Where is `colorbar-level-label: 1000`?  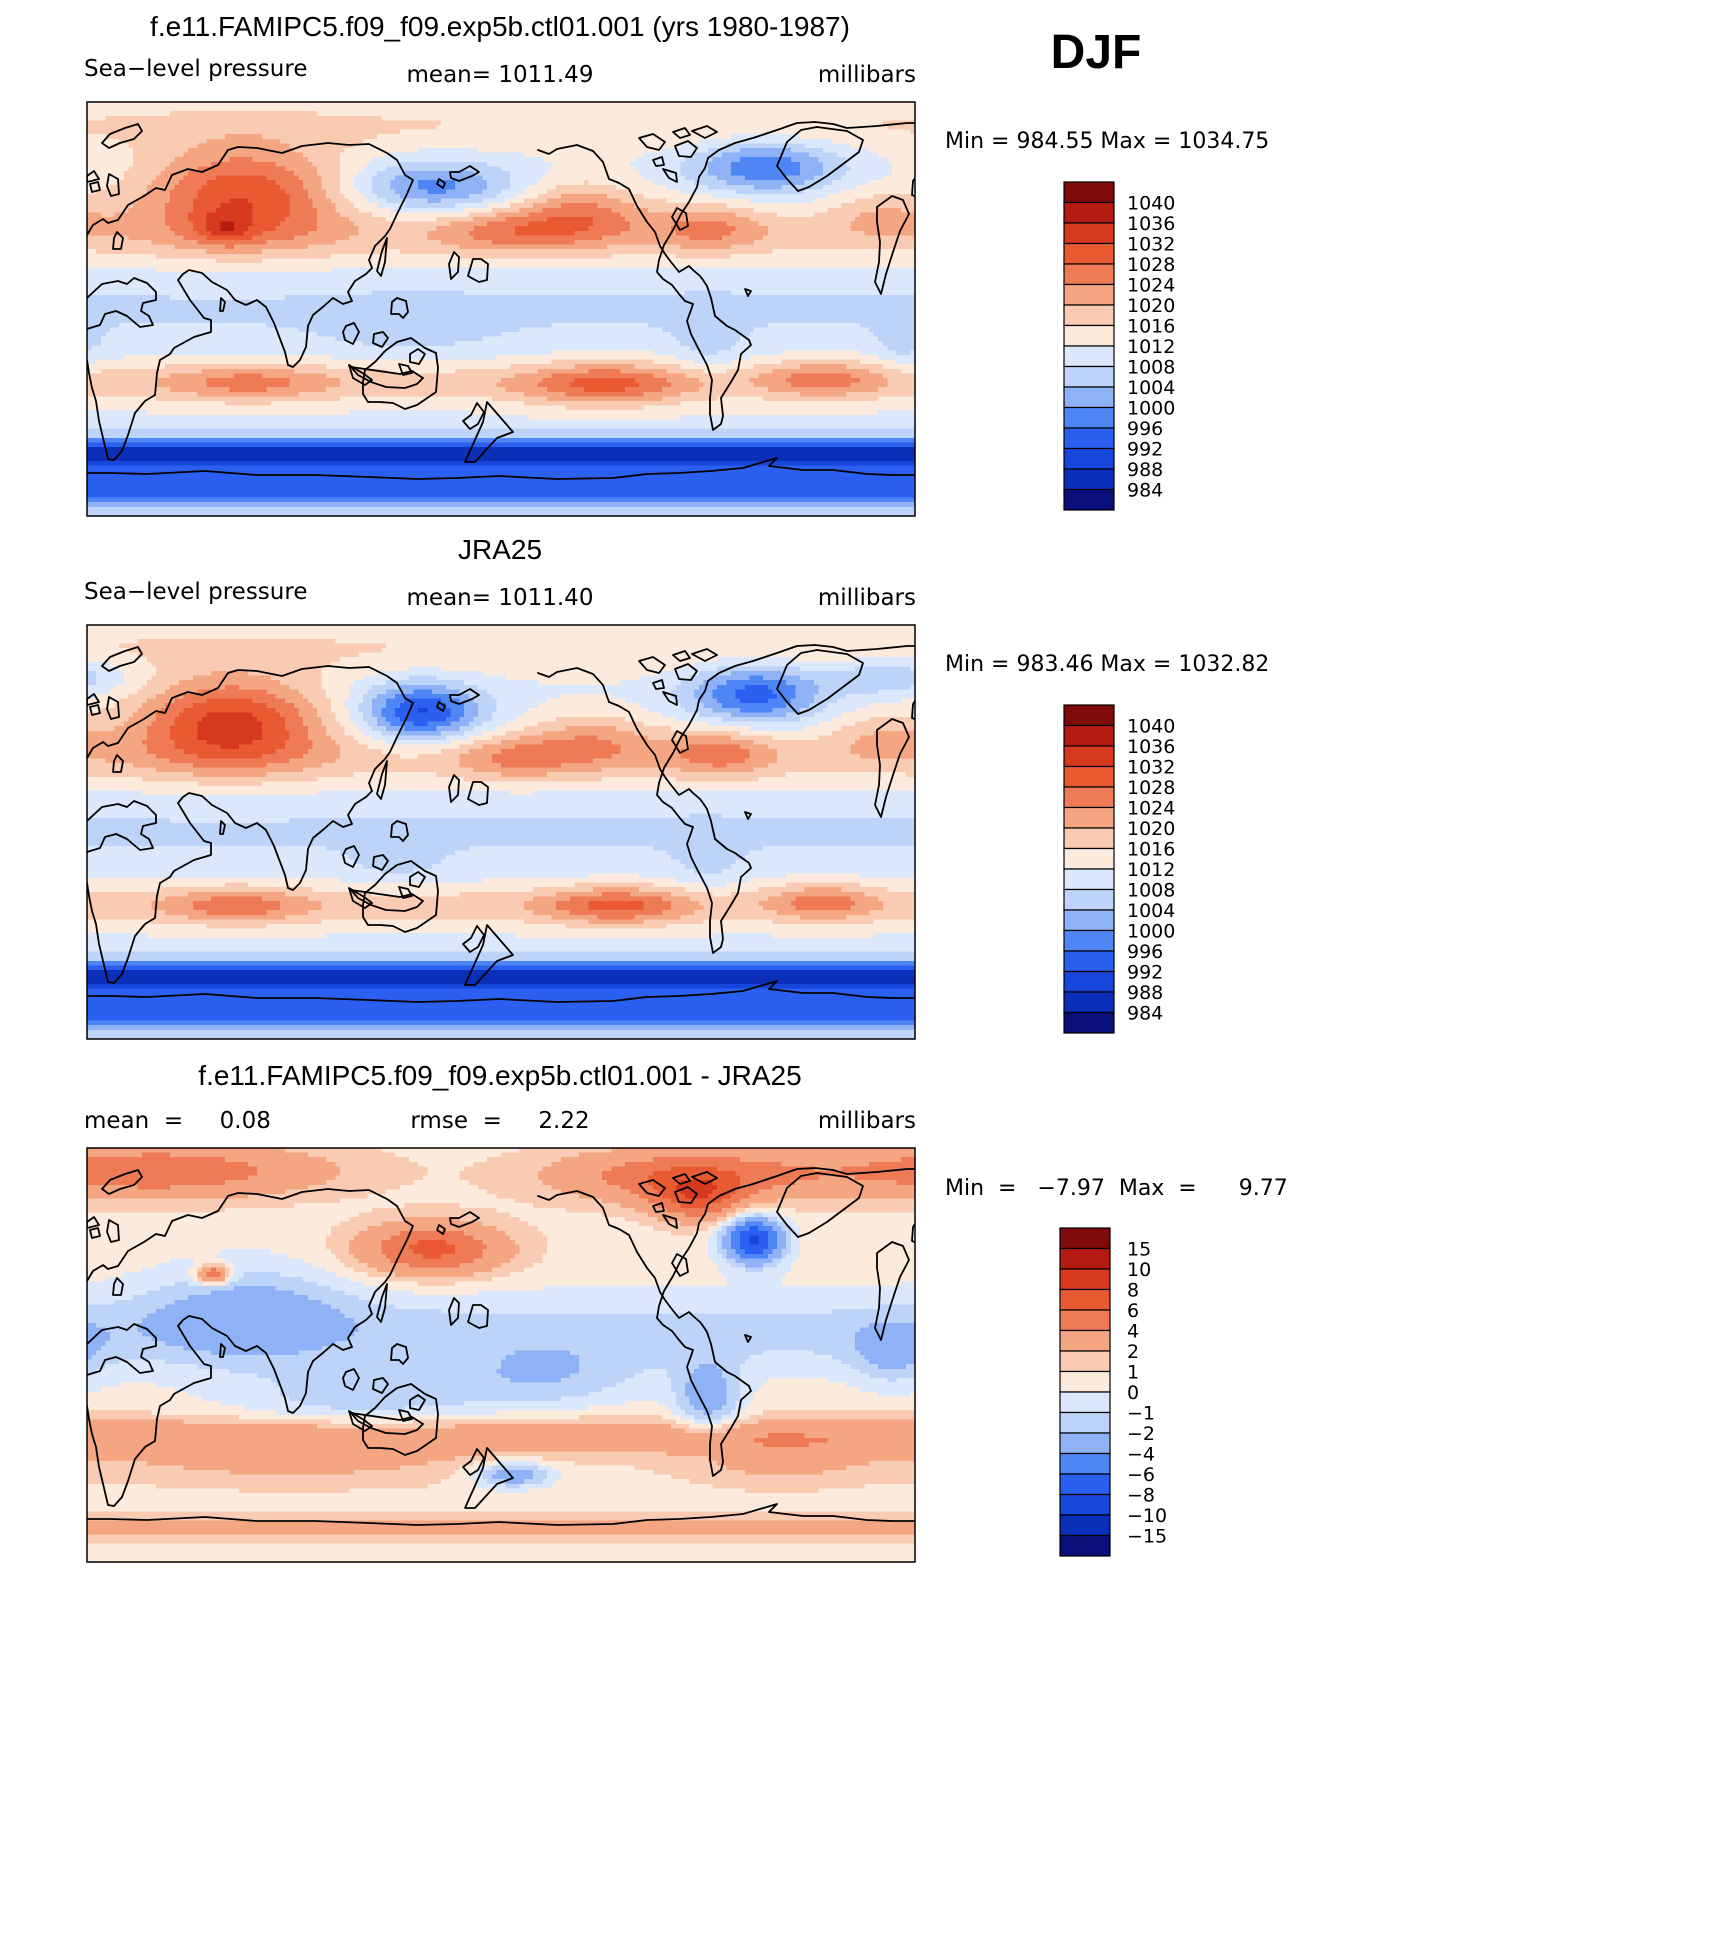 colorbar-level-label: 1000 is located at coordinates (1151, 932).